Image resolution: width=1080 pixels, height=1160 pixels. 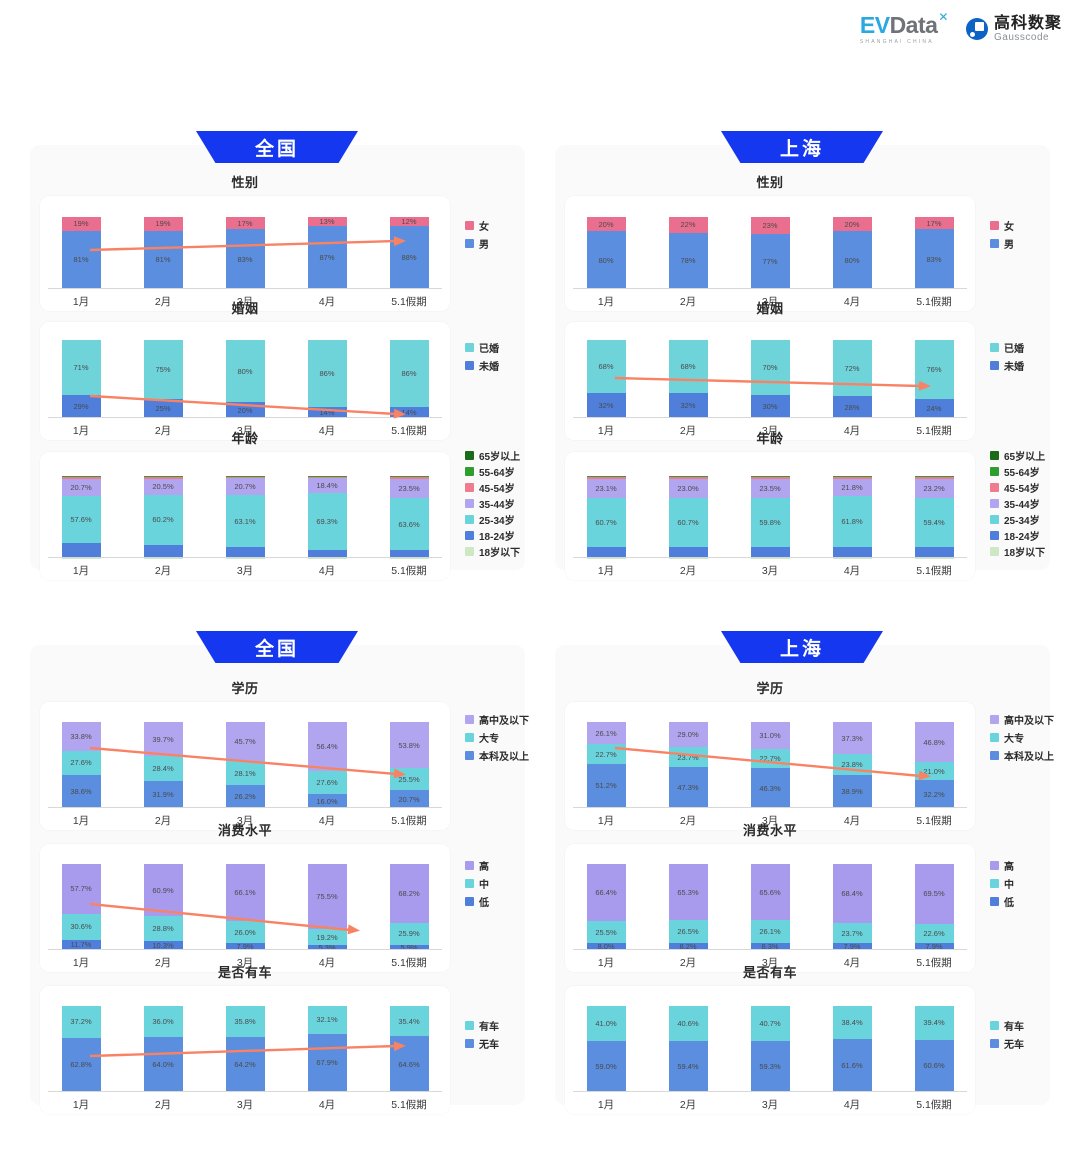 I want to click on bar-segment: 29.0%, so click(x=688, y=734).